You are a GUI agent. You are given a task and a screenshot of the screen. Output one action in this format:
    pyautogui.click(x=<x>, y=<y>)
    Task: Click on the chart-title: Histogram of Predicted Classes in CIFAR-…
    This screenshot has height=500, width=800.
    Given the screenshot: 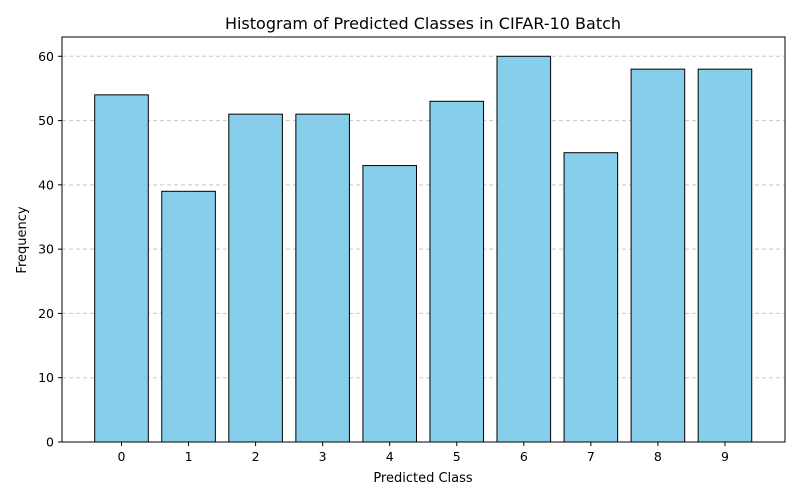 What is the action you would take?
    pyautogui.click(x=423, y=23)
    